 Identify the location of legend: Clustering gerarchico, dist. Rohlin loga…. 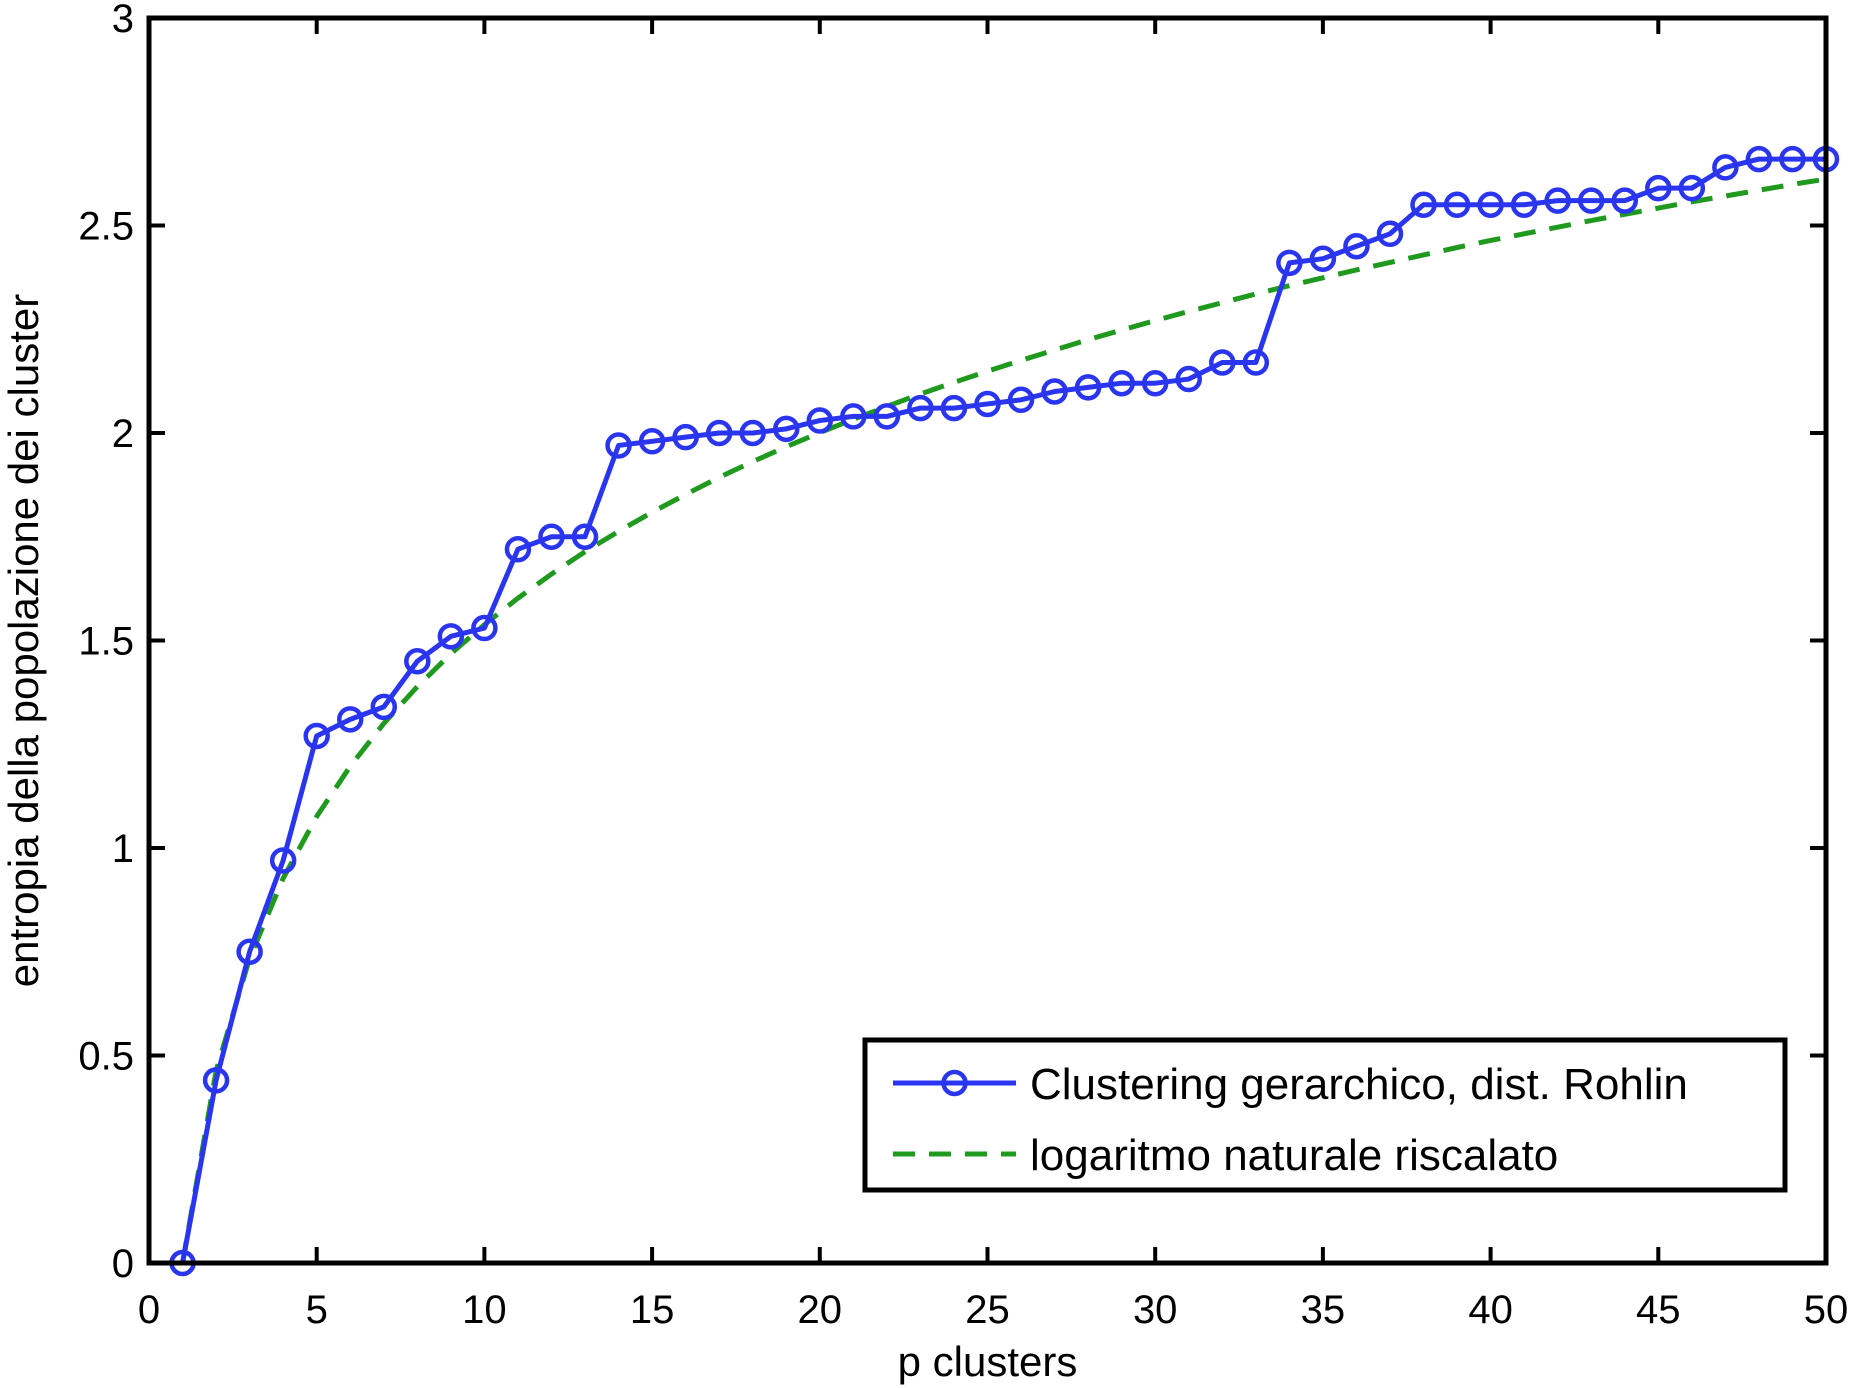
(1325, 1115).